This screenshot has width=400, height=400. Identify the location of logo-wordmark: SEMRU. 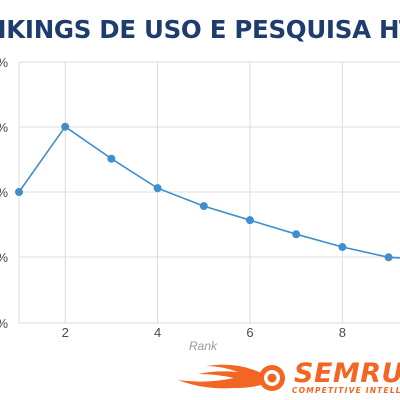
(347, 373).